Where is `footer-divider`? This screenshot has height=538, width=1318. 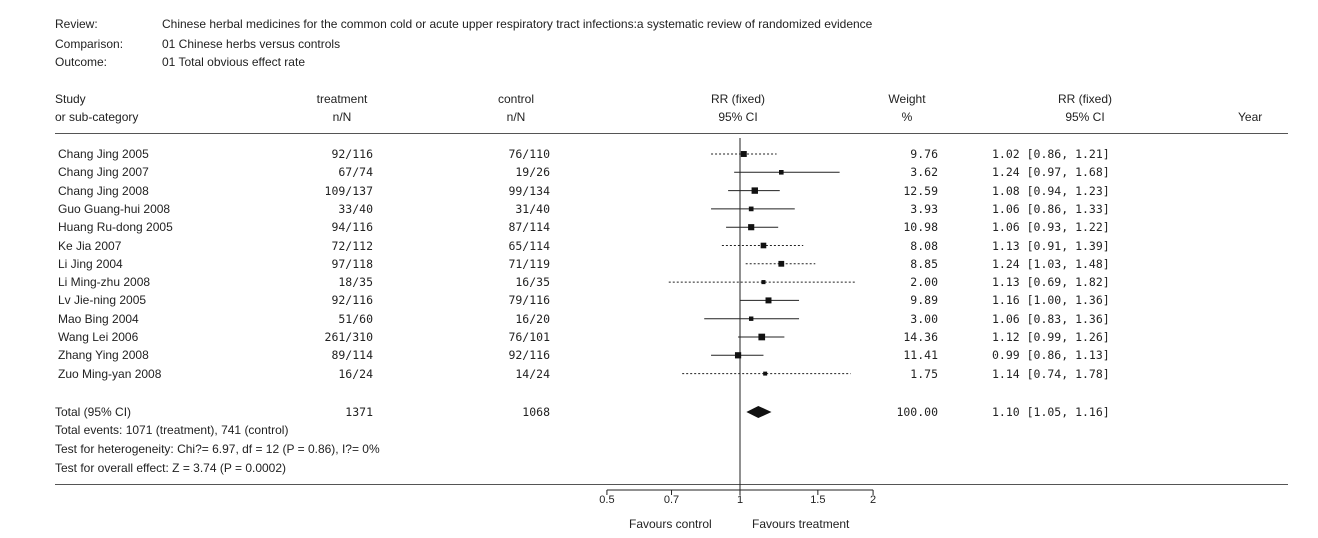
footer-divider is located at coordinates (671, 484).